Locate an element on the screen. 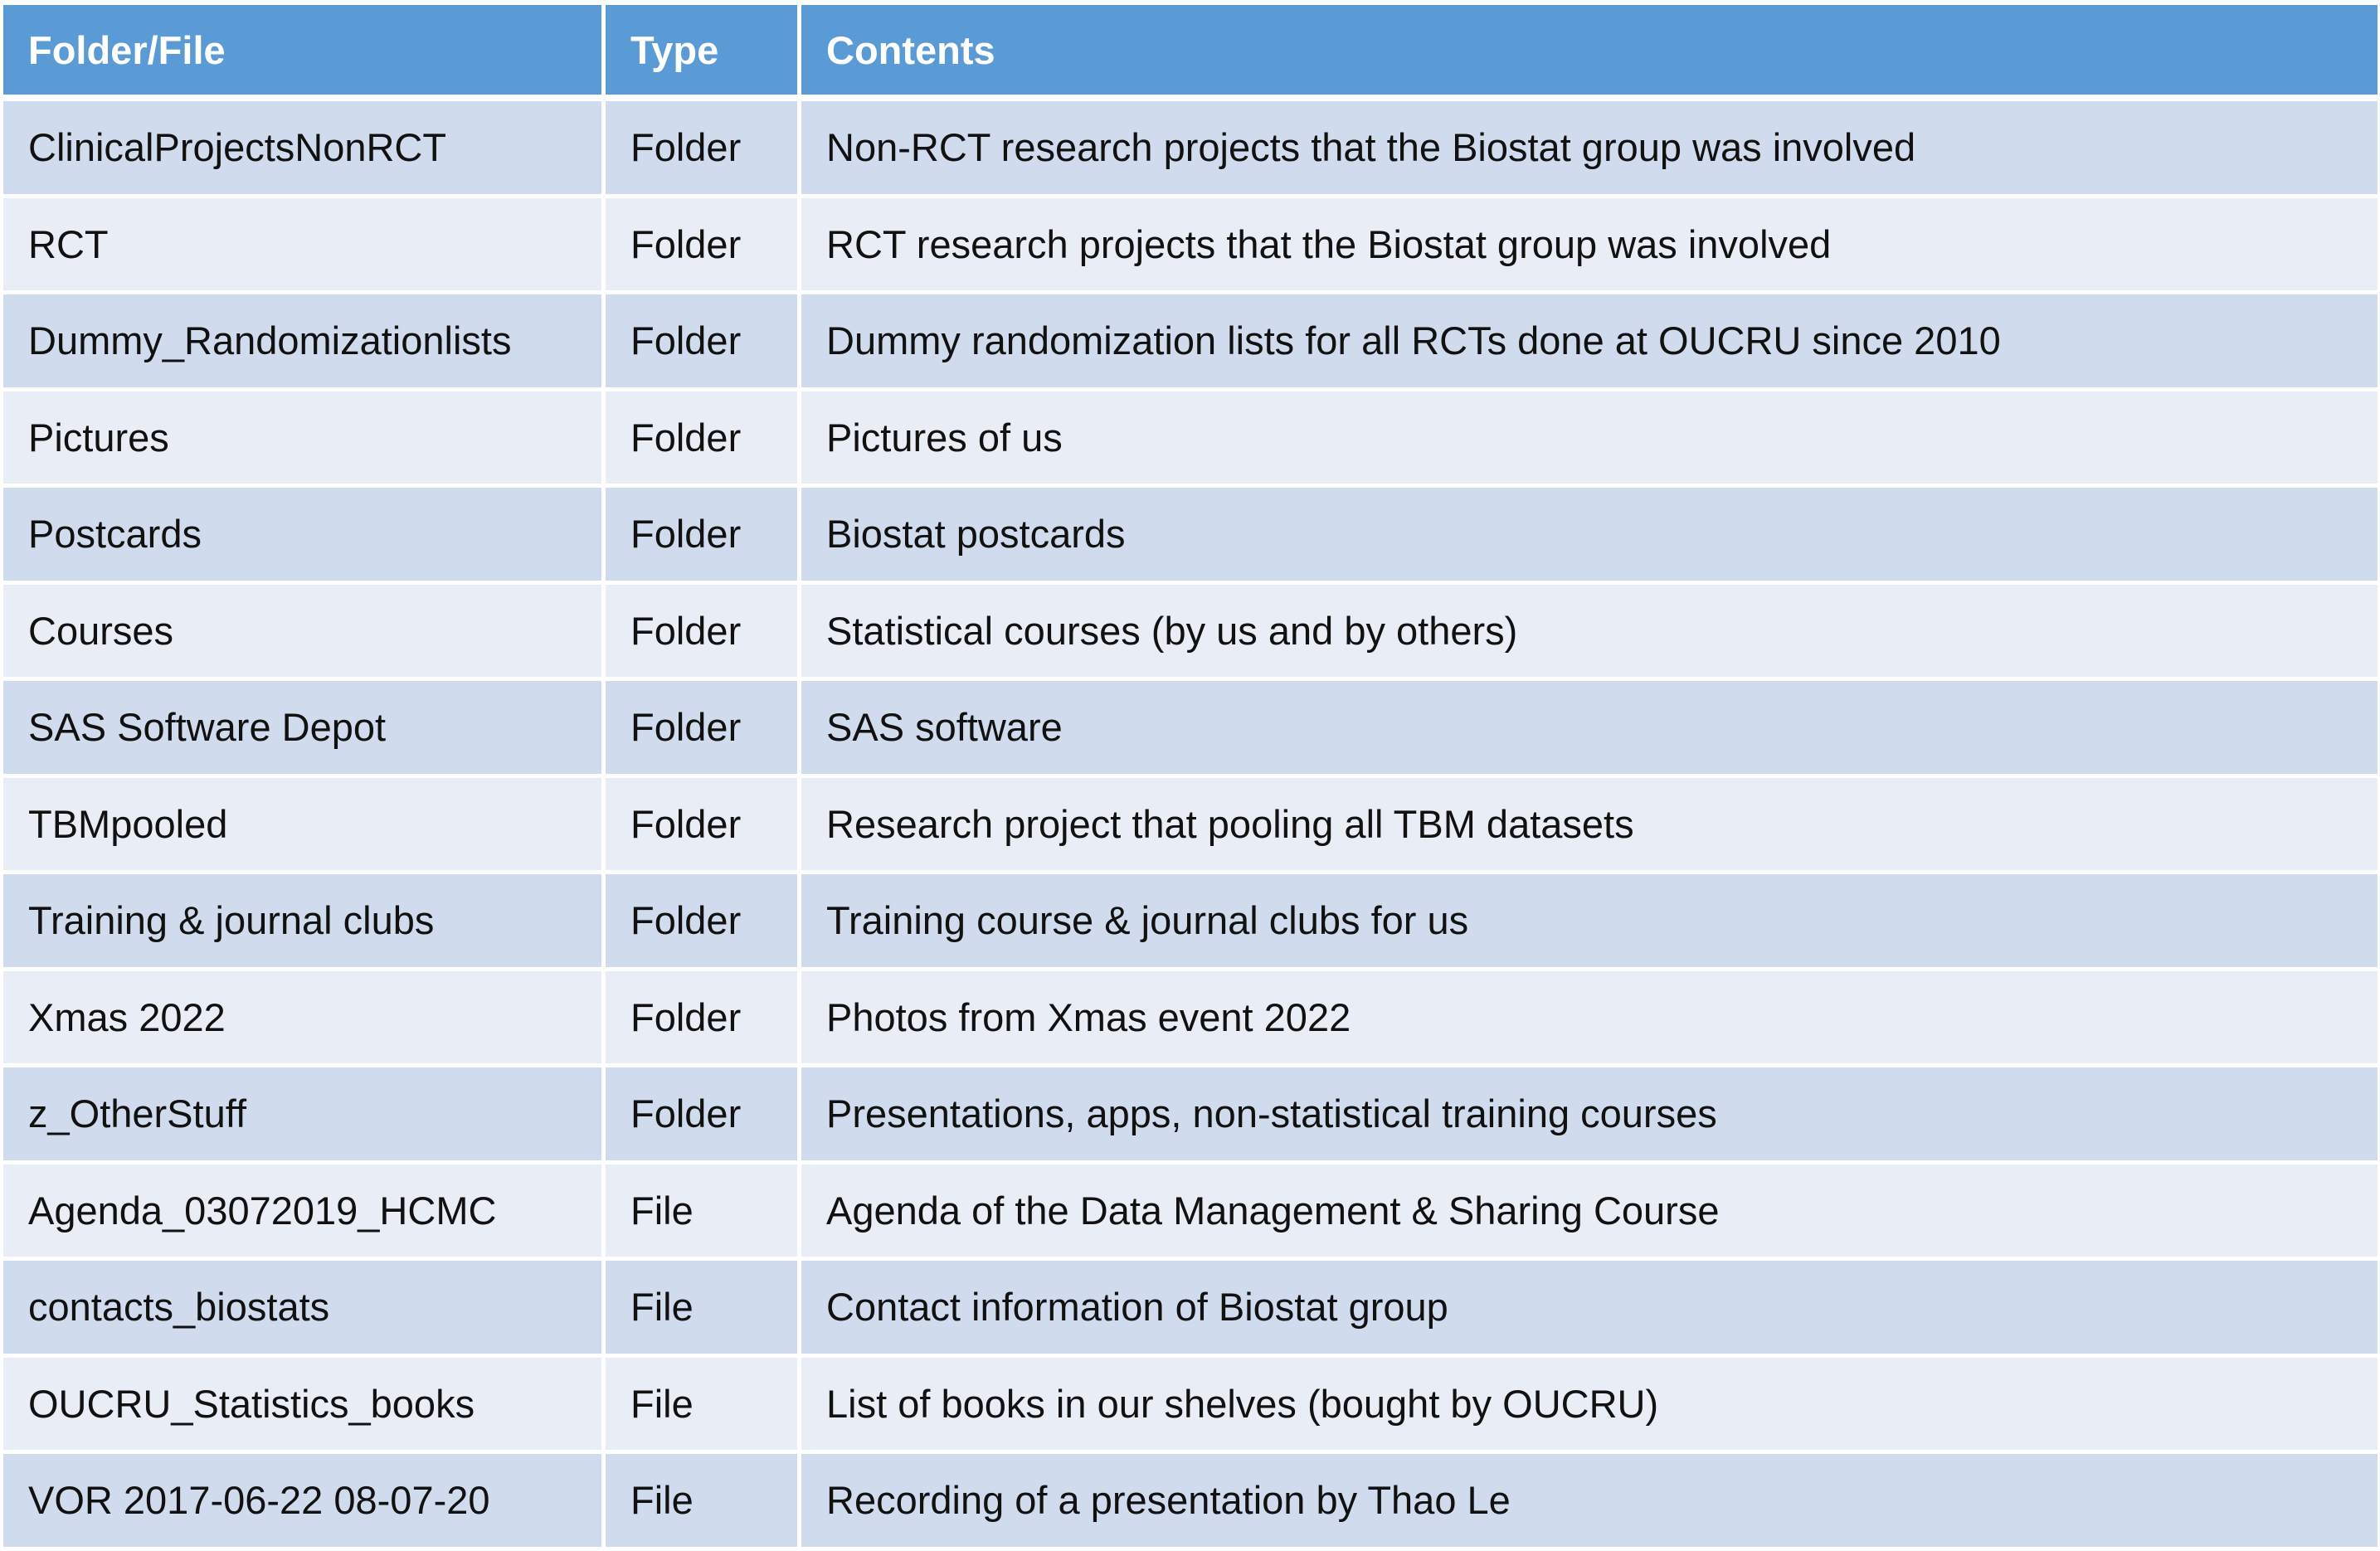  header-contents: Contents is located at coordinates (1589, 53).